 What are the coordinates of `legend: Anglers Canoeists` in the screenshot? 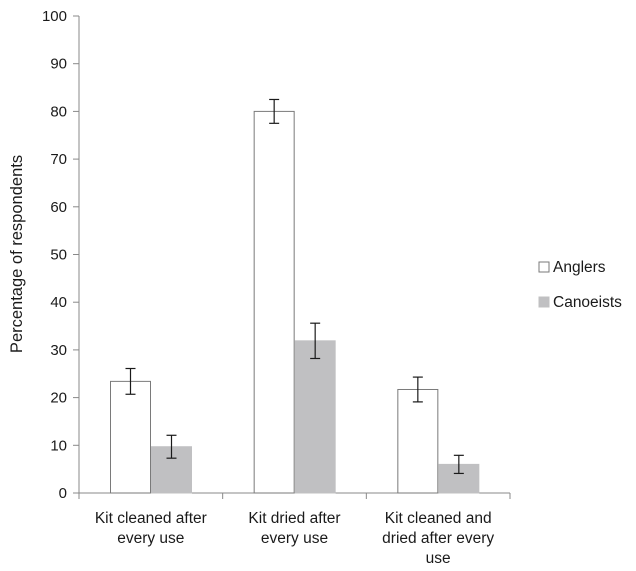 It's located at (580, 285).